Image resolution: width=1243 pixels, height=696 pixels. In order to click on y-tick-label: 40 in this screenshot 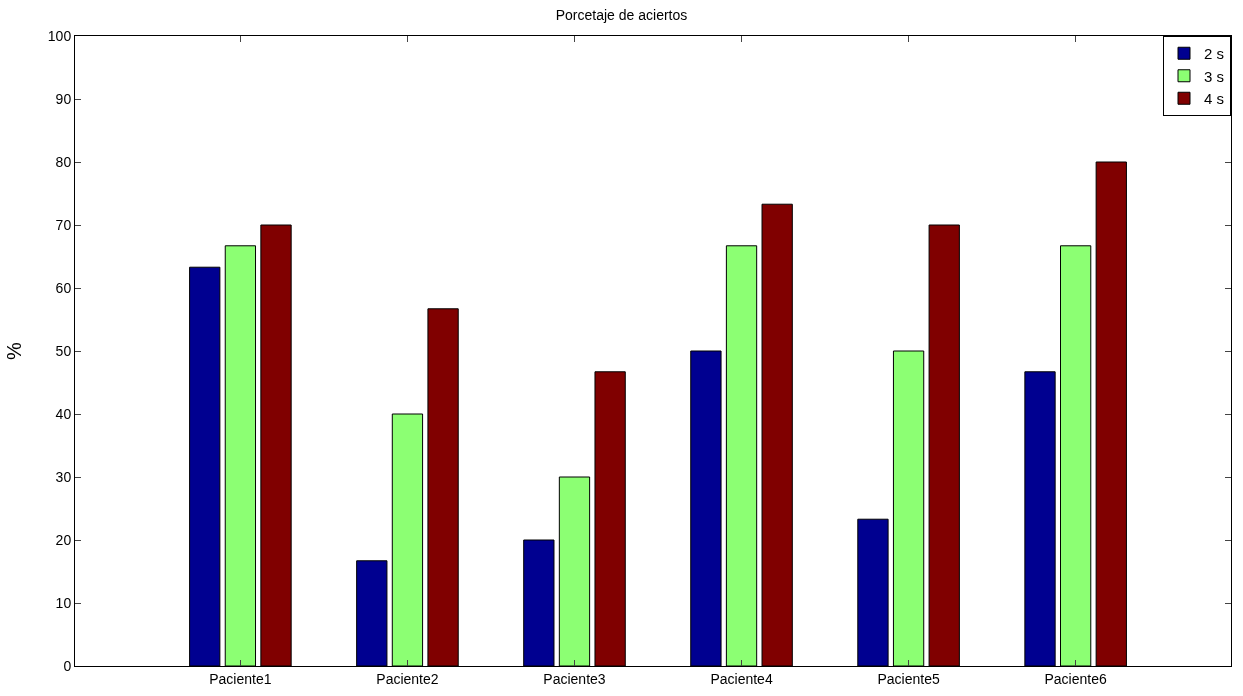, I will do `click(63, 413)`.